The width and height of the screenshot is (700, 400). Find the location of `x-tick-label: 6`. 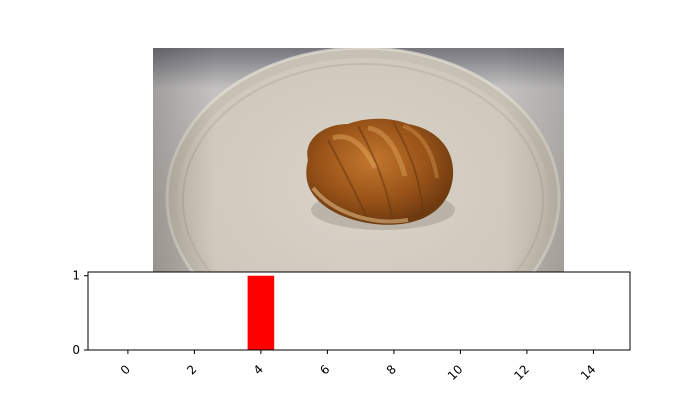

x-tick-label: 6 is located at coordinates (324, 369).